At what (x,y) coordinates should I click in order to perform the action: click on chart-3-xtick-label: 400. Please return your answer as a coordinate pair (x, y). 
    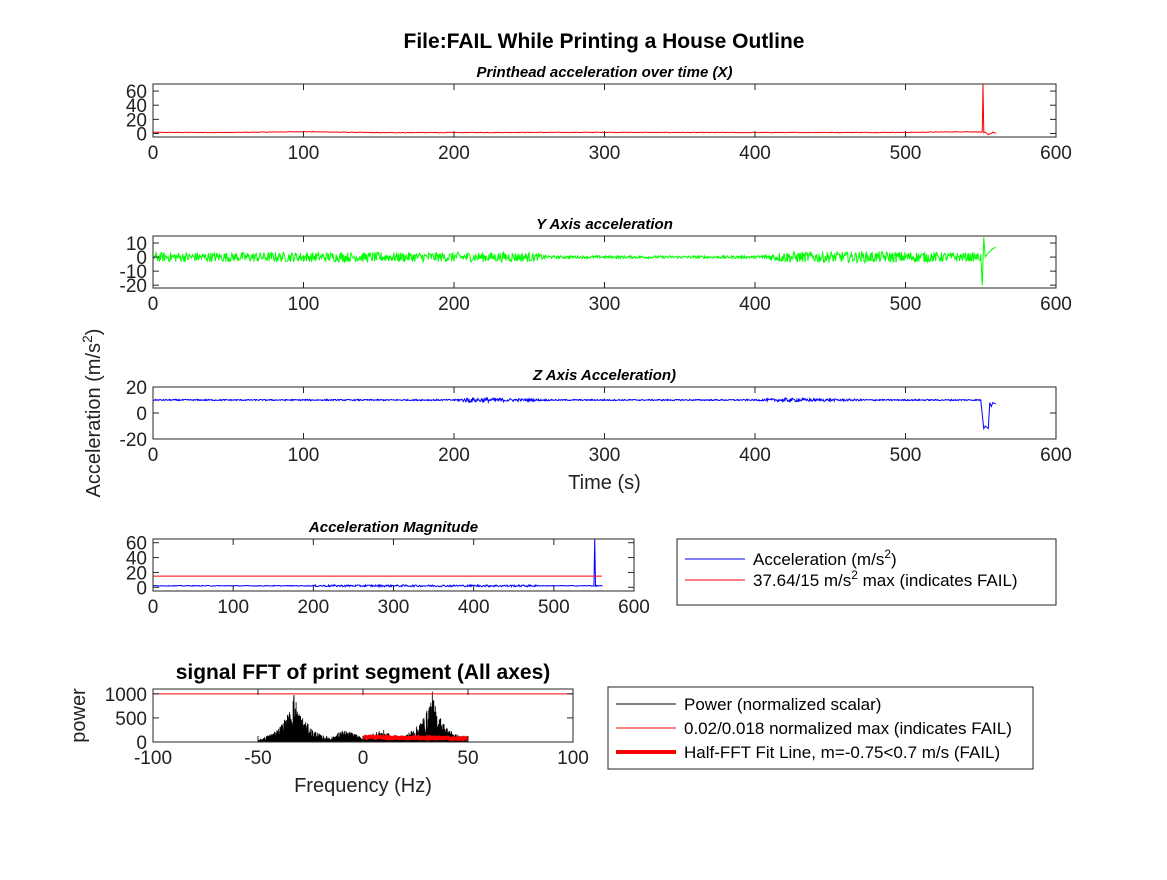
    Looking at the image, I should click on (755, 455).